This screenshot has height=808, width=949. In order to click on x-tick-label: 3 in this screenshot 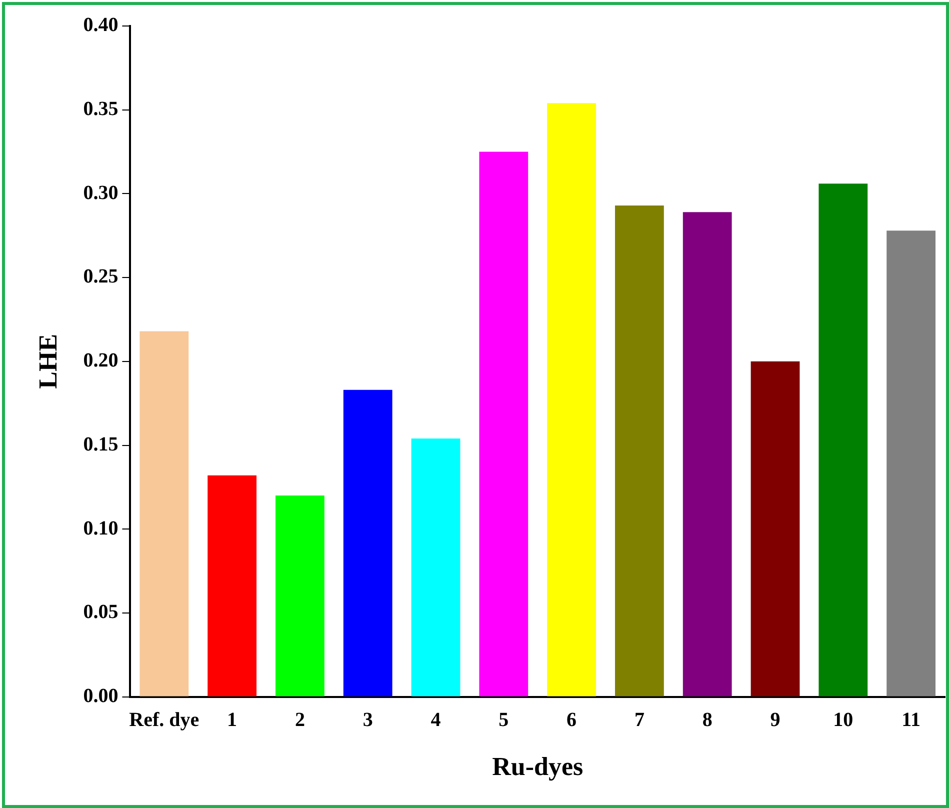, I will do `click(367, 719)`.